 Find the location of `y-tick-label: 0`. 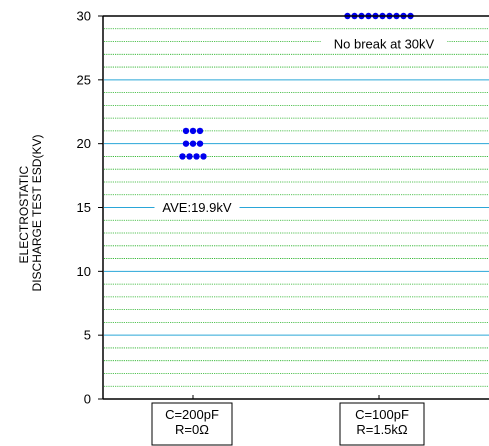

y-tick-label: 0 is located at coordinates (87, 399).